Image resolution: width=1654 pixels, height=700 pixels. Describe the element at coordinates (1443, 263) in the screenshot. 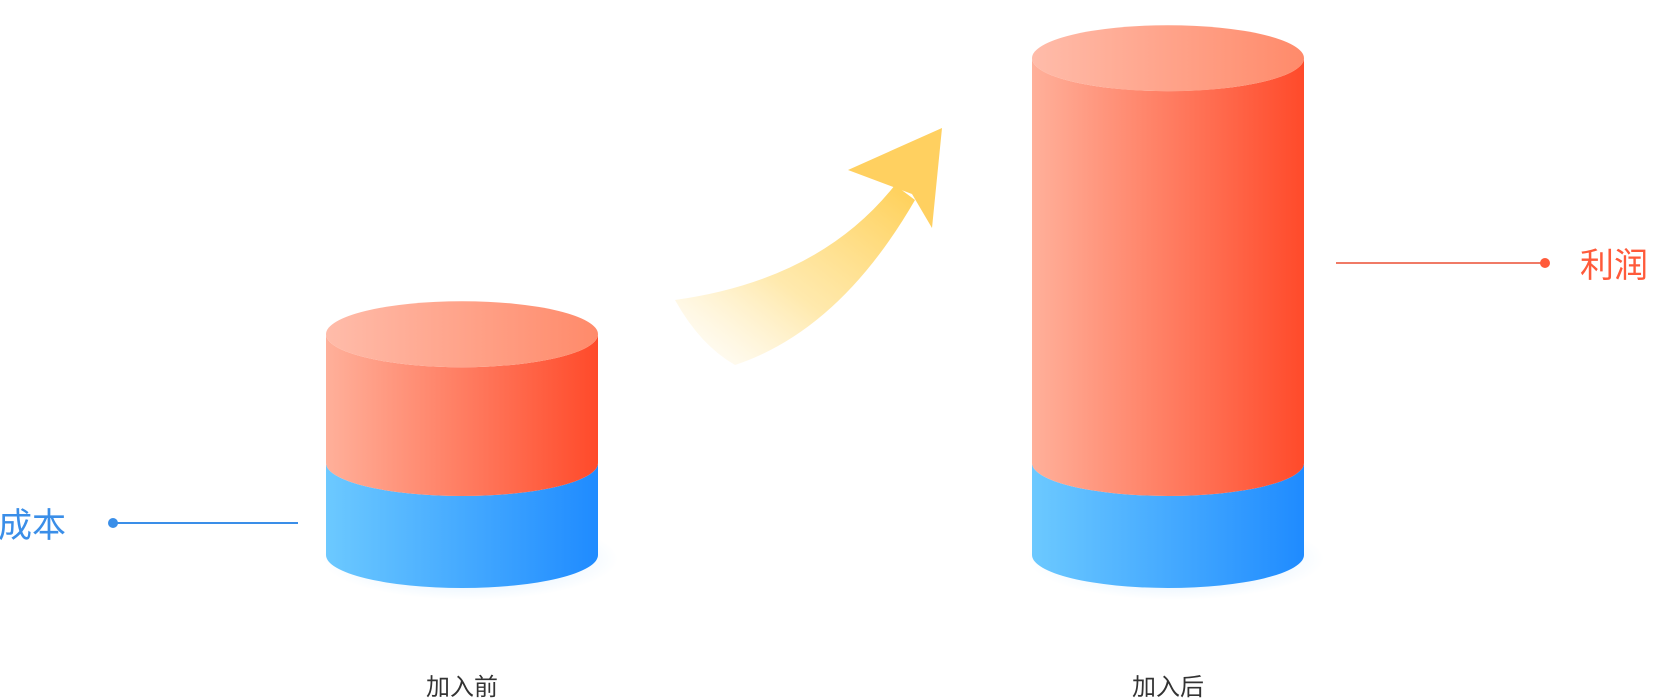

I see `profit-leader` at that location.